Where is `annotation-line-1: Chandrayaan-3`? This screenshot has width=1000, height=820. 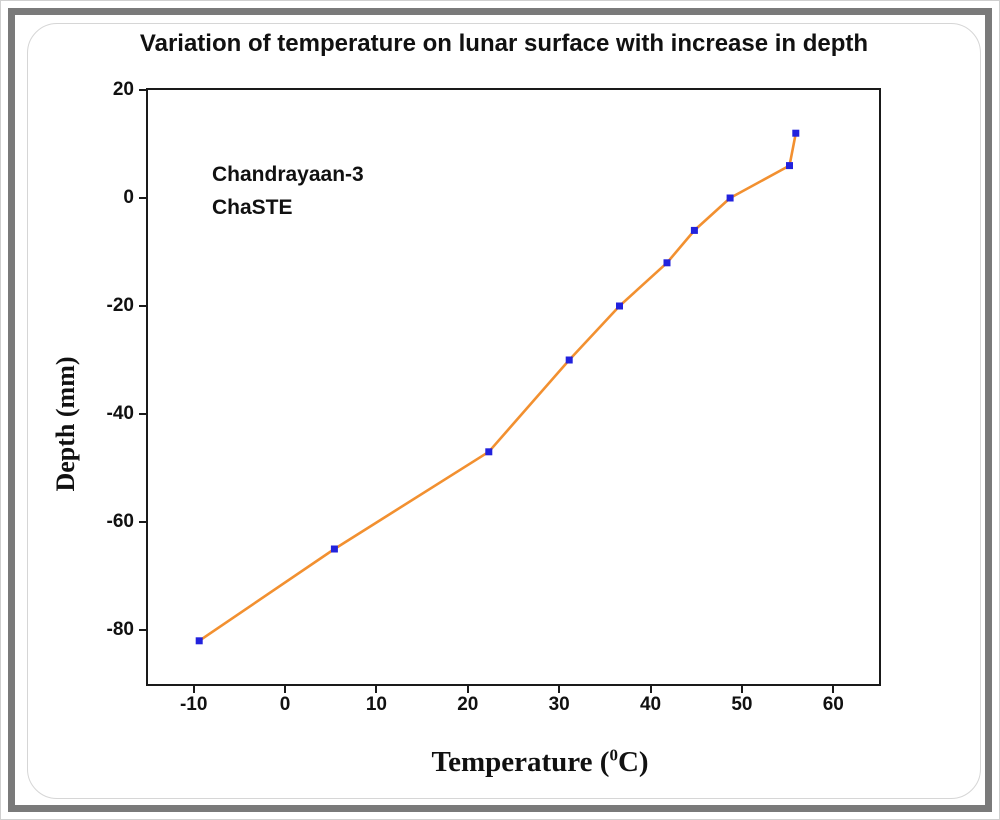
annotation-line-1: Chandrayaan-3 is located at coordinates (288, 174).